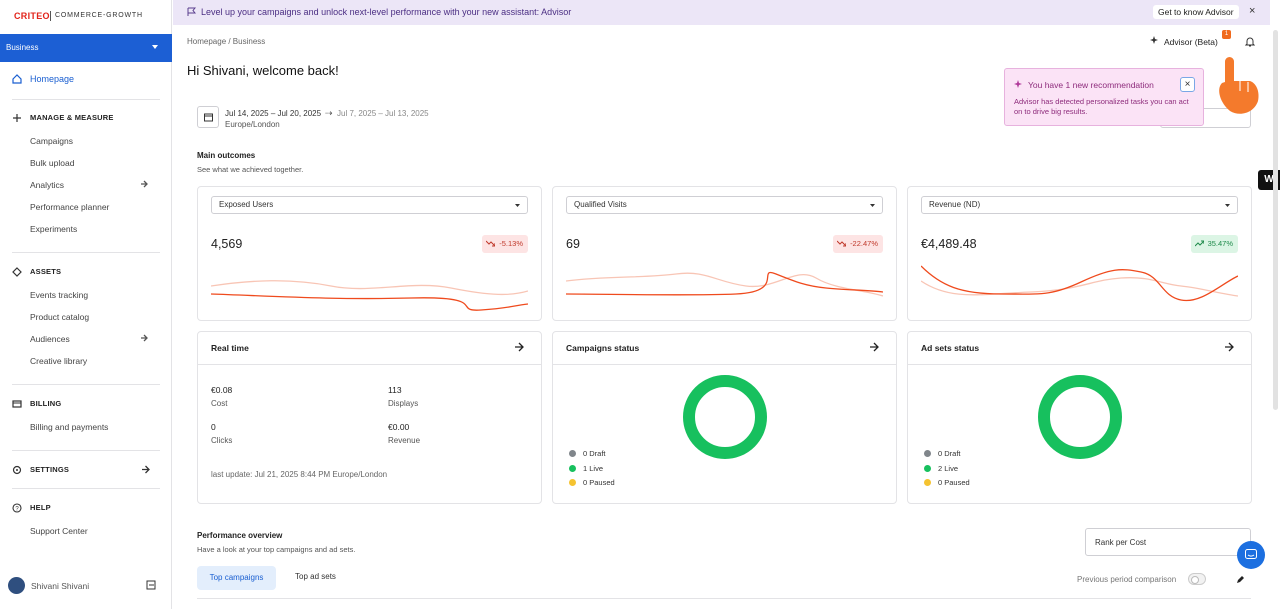 The image size is (1280, 609). I want to click on metric-dropdown: Qualified Visits, so click(724, 205).